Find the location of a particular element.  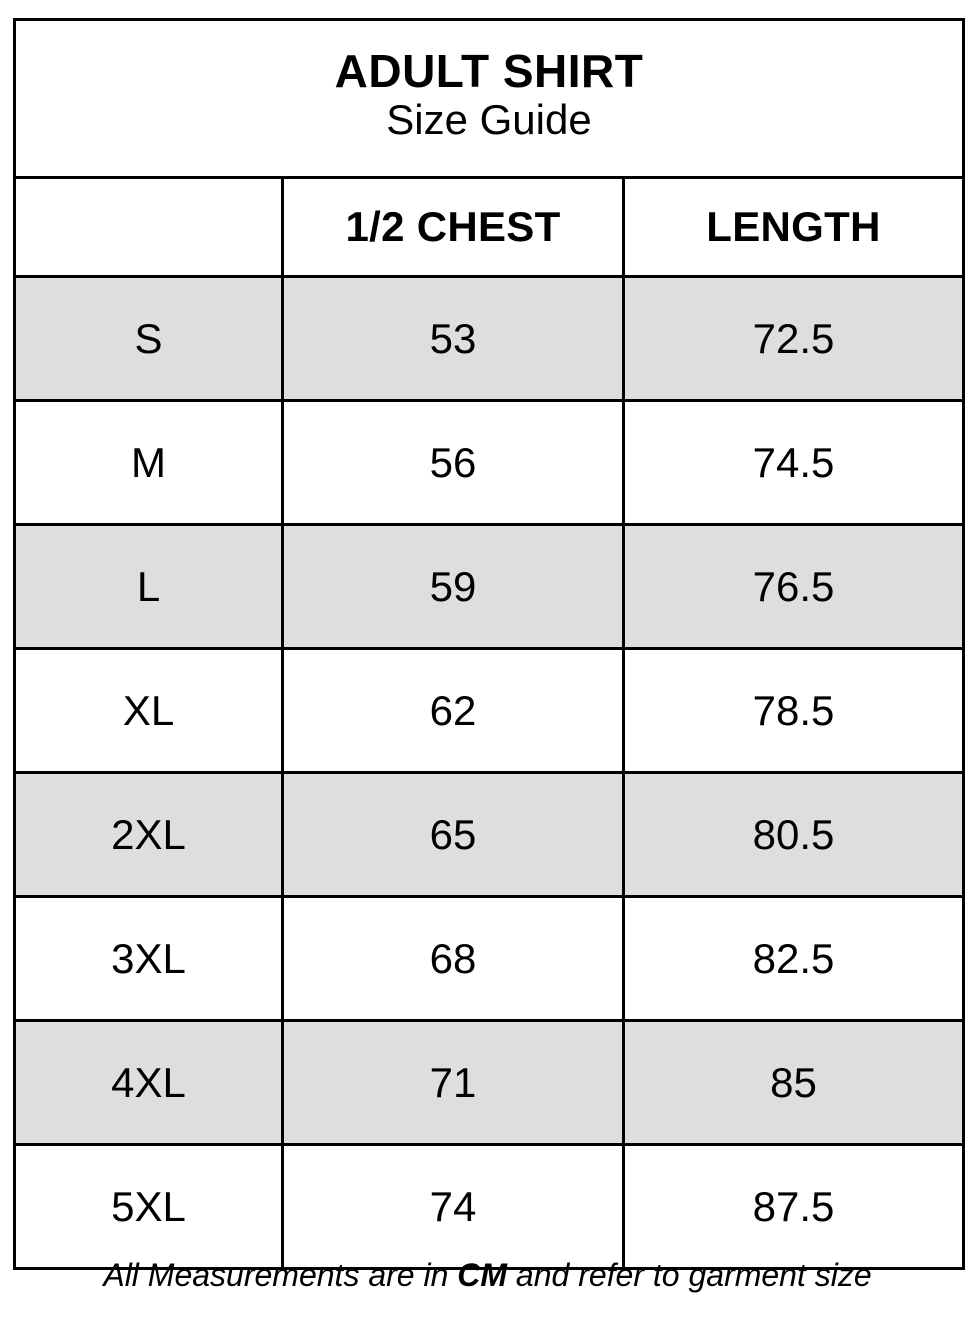

table-row: 3XL 68 82.5 is located at coordinates (489, 958).